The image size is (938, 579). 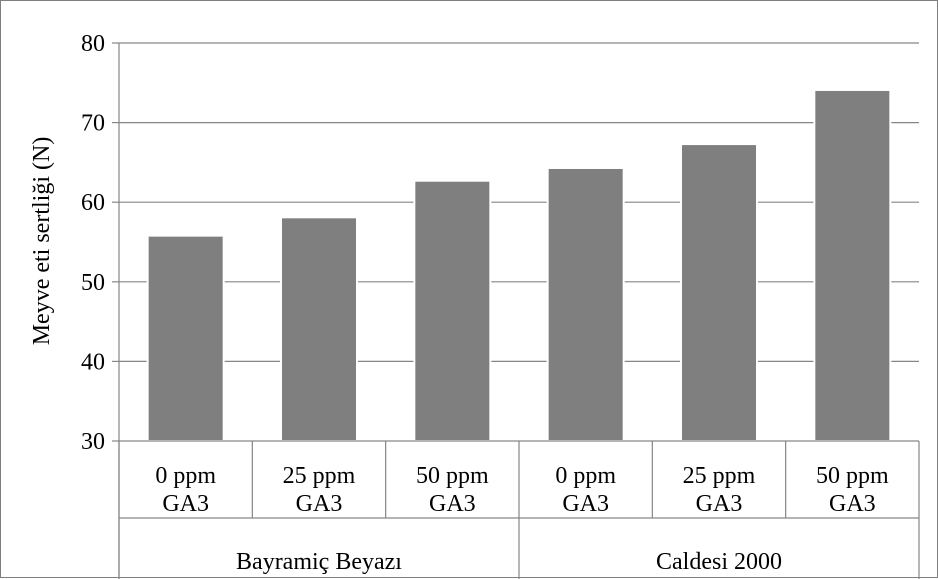 I want to click on y-tick-label: 30, so click(x=93, y=442).